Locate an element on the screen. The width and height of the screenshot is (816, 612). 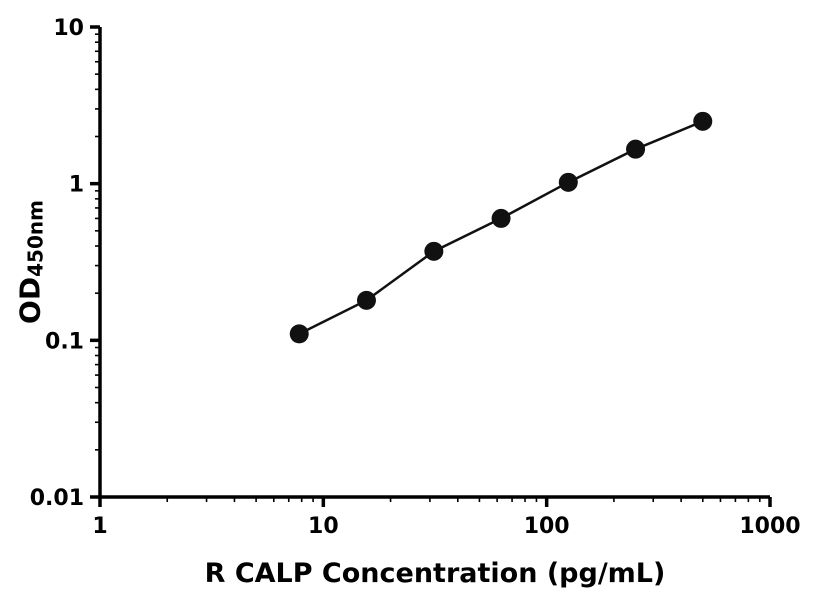
y-axis-title: OD450nm is located at coordinates (30, 262).